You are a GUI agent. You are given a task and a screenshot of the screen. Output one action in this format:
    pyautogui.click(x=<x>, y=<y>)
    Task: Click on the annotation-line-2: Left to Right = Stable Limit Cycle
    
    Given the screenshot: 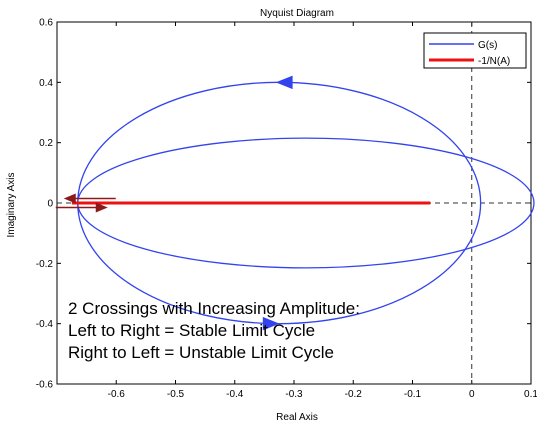 What is the action you would take?
    pyautogui.click(x=191, y=330)
    